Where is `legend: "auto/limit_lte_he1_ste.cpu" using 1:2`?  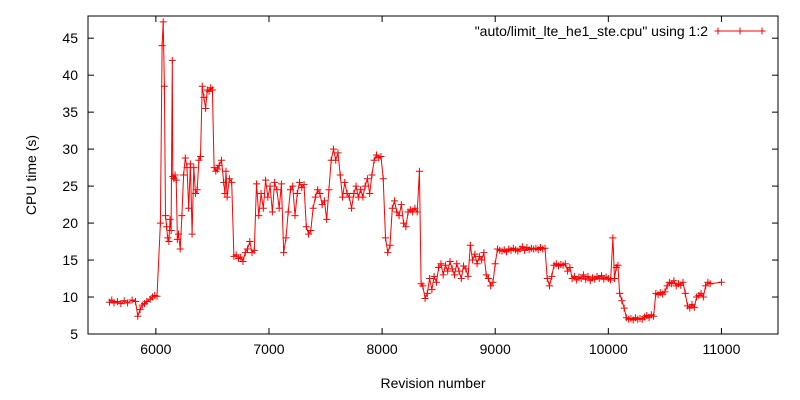
legend: "auto/limit_lte_he1_ste.cpu" using 1:2 is located at coordinates (620, 31).